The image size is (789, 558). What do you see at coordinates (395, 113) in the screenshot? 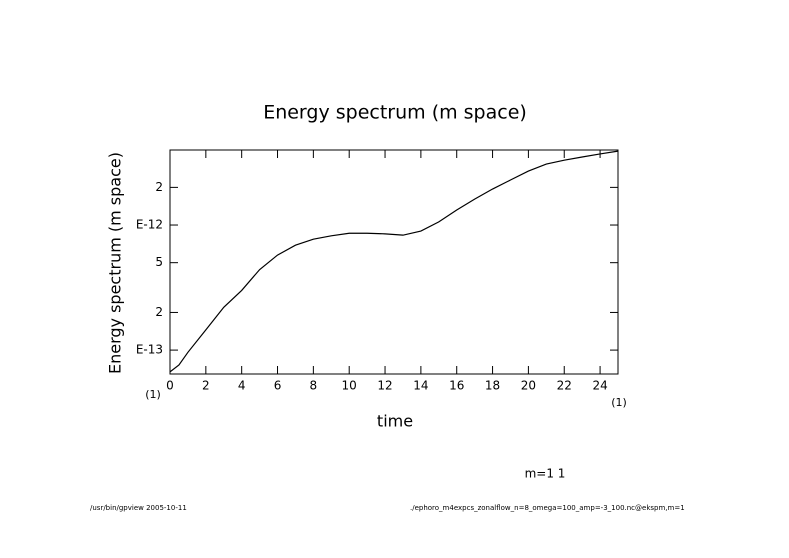
I see `chart-title: Energy spectrum (m space)` at bounding box center [395, 113].